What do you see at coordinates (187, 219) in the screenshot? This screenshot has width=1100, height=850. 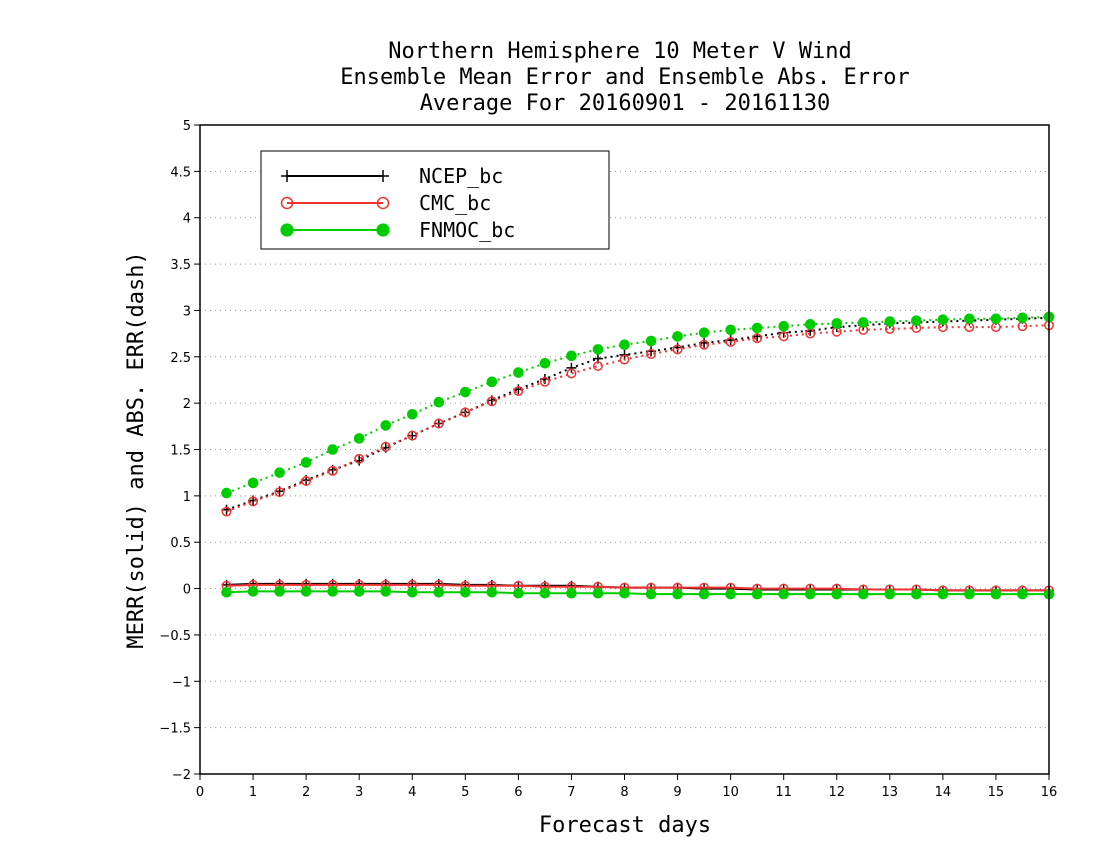 I see `y-tick-label: 4` at bounding box center [187, 219].